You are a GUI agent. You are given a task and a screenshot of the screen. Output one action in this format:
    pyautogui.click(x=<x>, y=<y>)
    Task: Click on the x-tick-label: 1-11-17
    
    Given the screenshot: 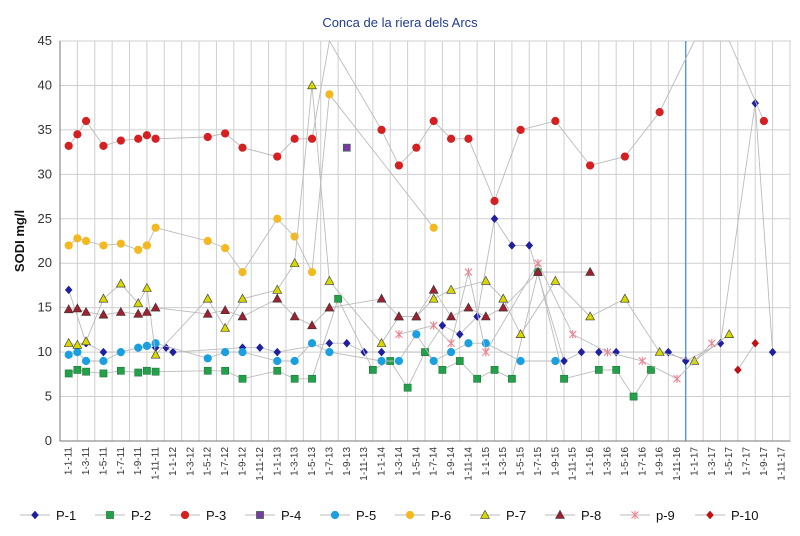 What is the action you would take?
    pyautogui.click(x=781, y=464)
    